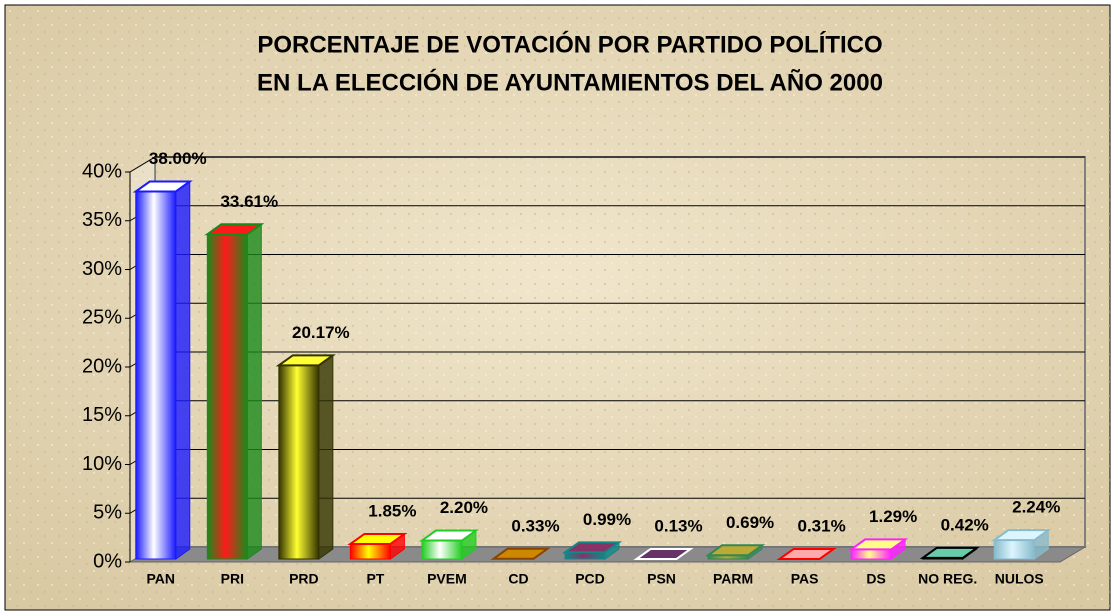 The width and height of the screenshot is (1116, 616). Describe the element at coordinates (249, 201) in the screenshot. I see `value-label: 33.61%` at that location.